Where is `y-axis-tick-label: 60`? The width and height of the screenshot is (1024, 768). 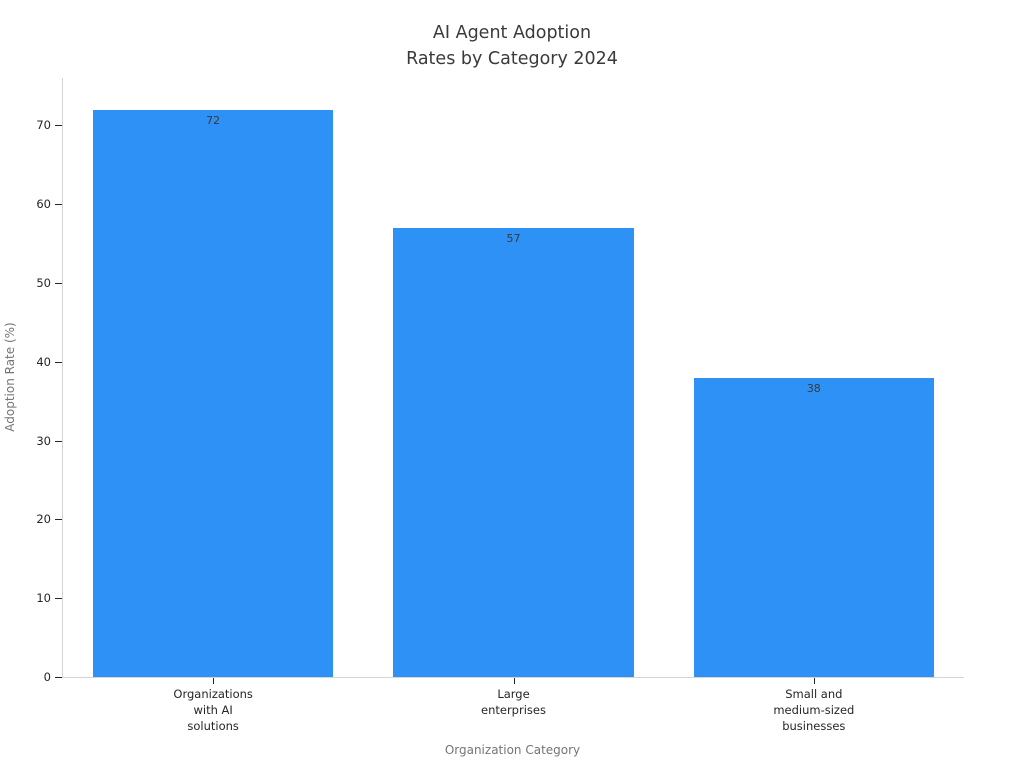 y-axis-tick-label: 60 is located at coordinates (43, 204).